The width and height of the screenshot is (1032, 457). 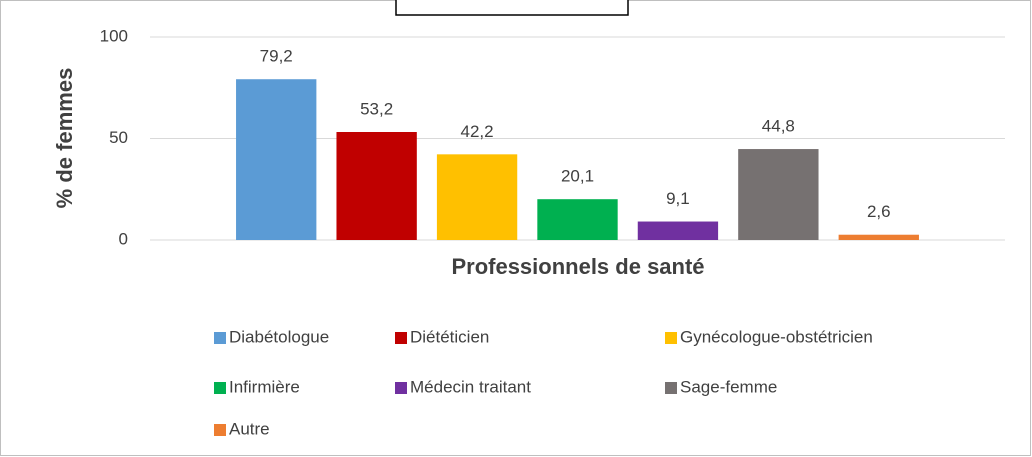 I want to click on legend-label: Gynécologue-obstétricien, so click(x=776, y=336).